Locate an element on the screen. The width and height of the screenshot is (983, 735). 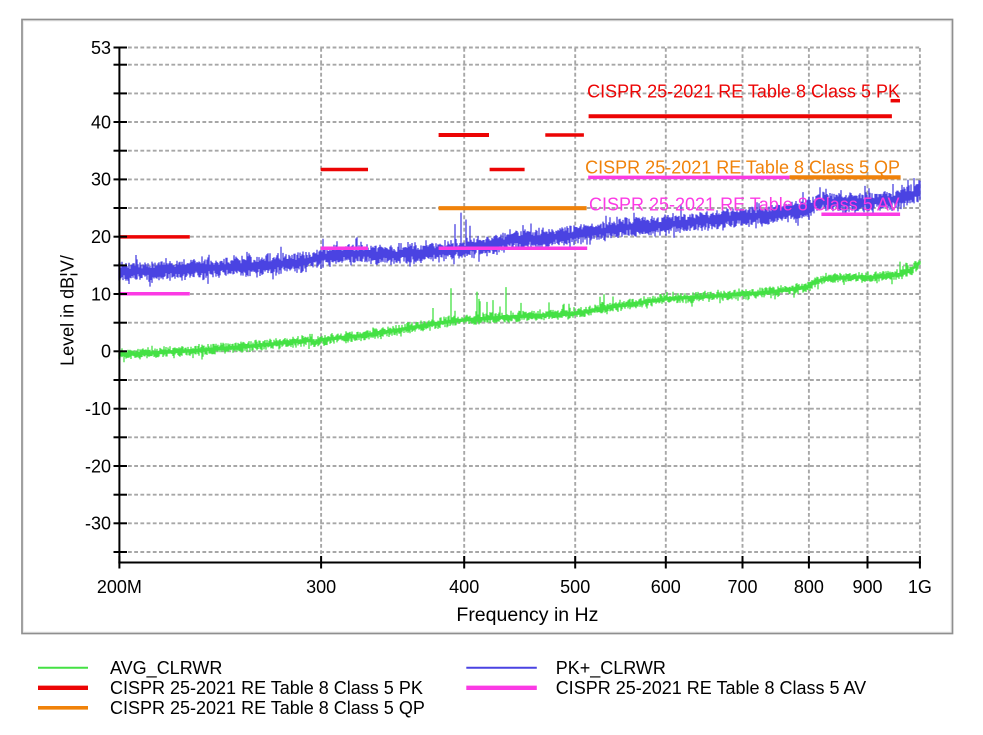
svg-text: 700 is located at coordinates (742, 587).